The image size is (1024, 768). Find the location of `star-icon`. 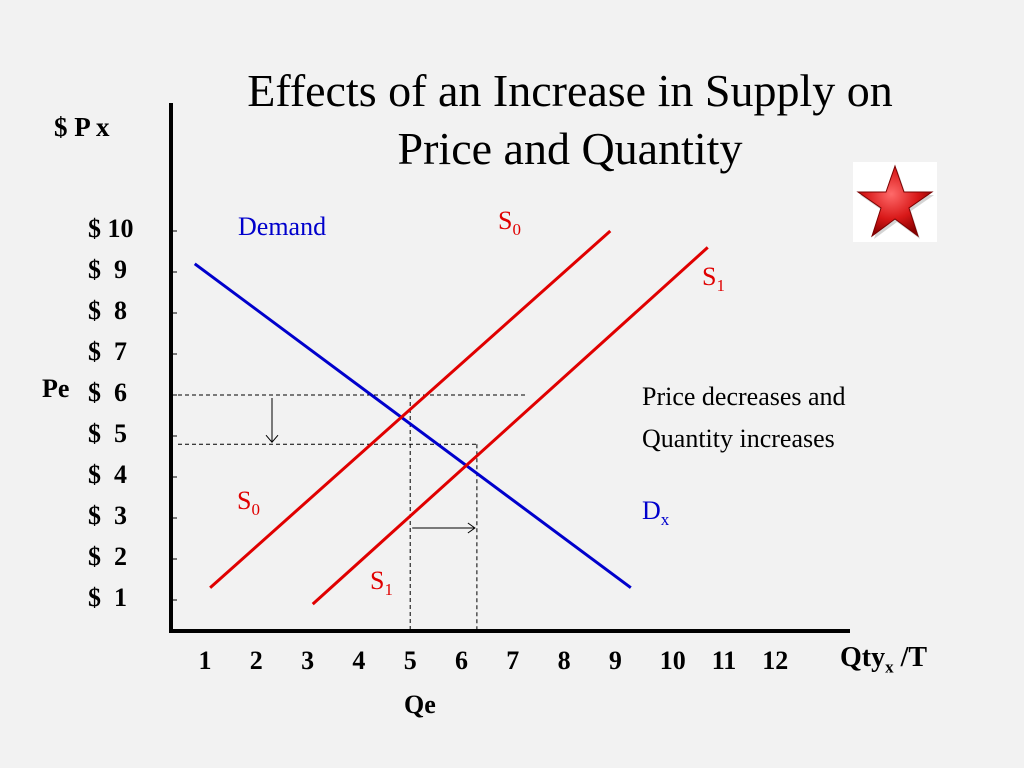

star-icon is located at coordinates (895, 201).